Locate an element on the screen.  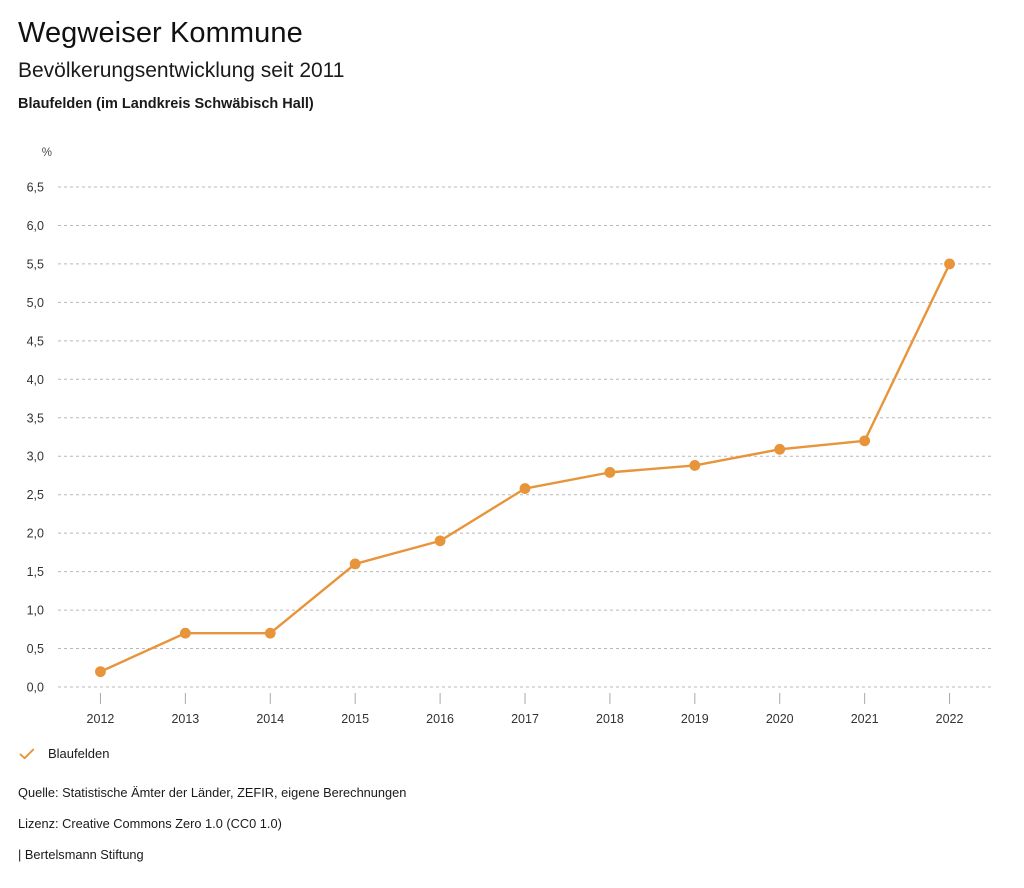
check-icon is located at coordinates (27, 754).